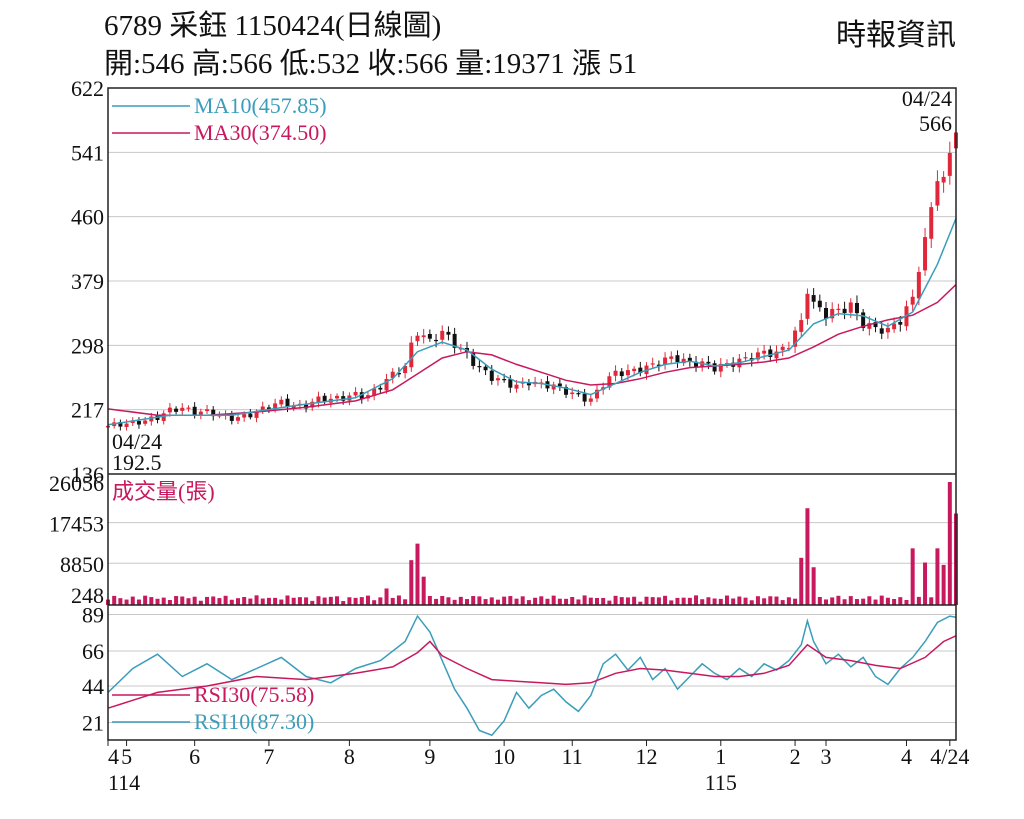 The height and width of the screenshot is (819, 1024). Describe the element at coordinates (137, 462) in the screenshot. I see `low-value-annotation: 192.5` at that location.